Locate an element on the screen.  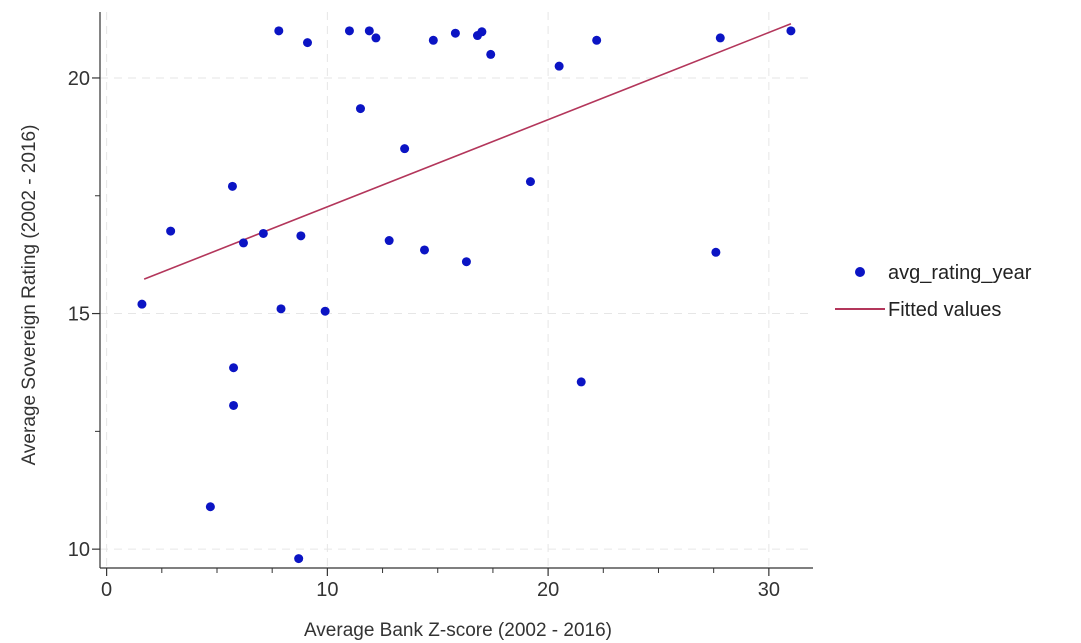
y-tick-label: 15 is located at coordinates (79, 315).